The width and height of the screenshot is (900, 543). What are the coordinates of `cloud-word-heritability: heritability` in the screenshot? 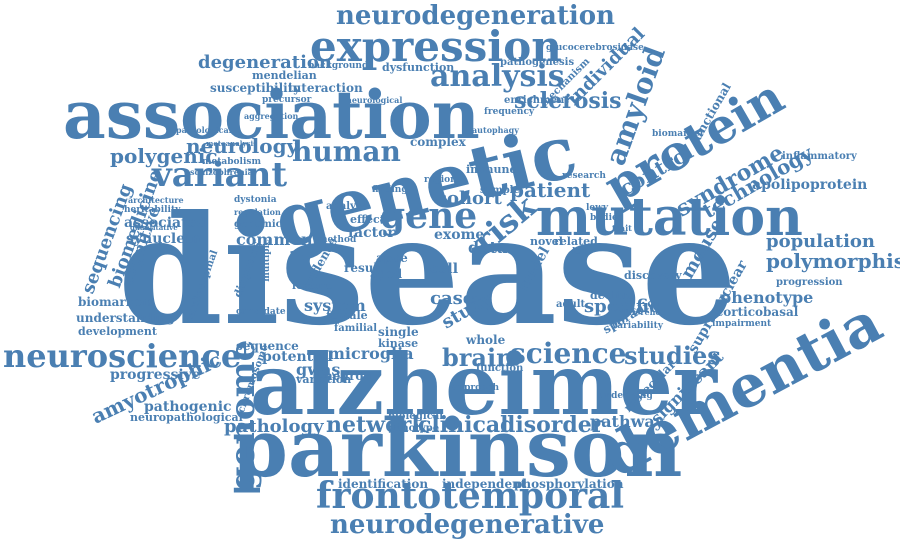 It's located at (152, 210).